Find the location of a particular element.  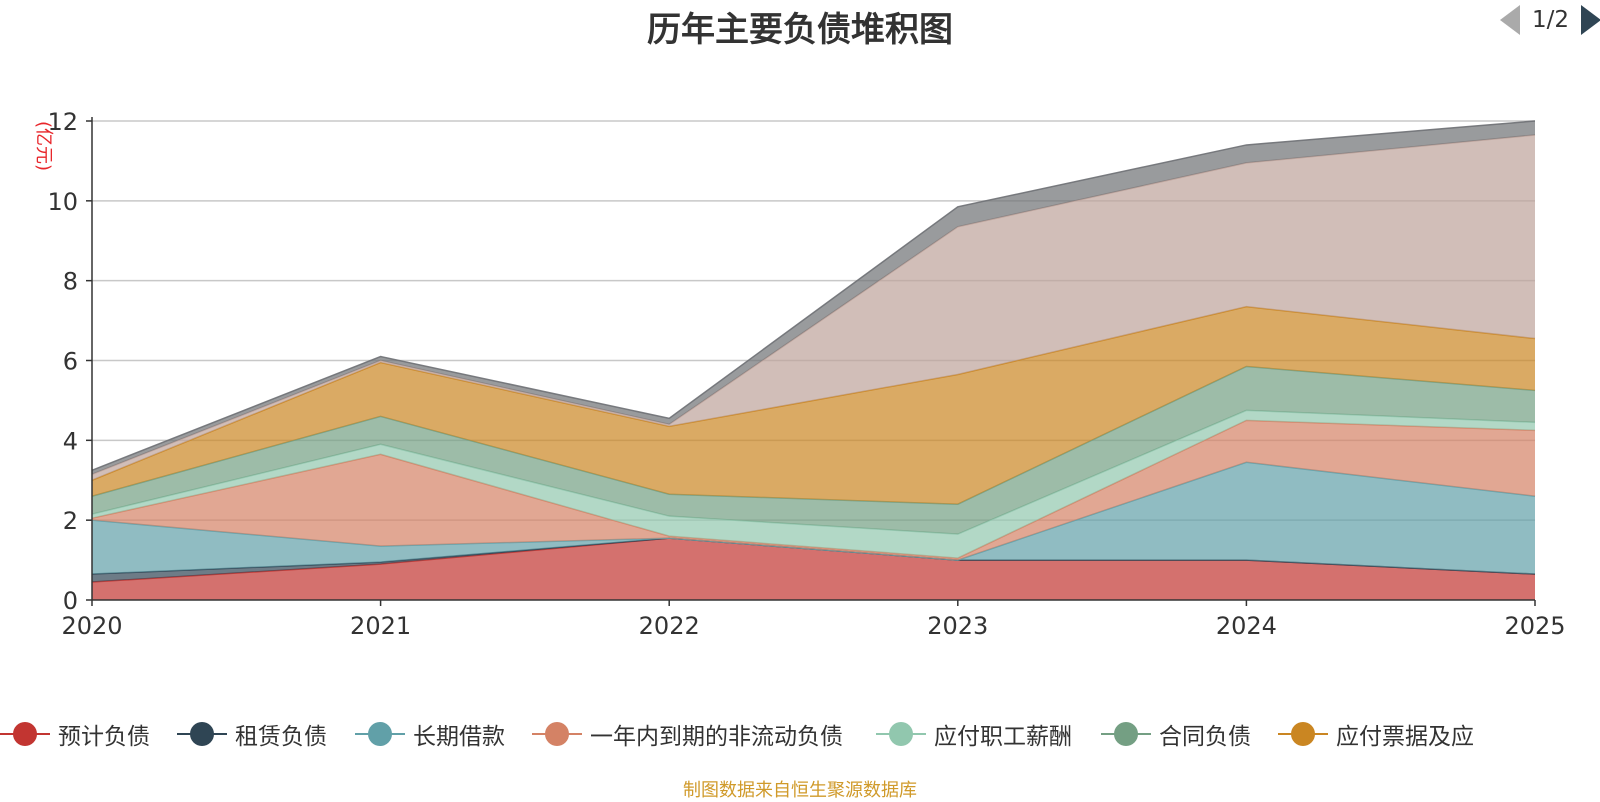

legend-pager: 1/2 is located at coordinates (1550, 20).